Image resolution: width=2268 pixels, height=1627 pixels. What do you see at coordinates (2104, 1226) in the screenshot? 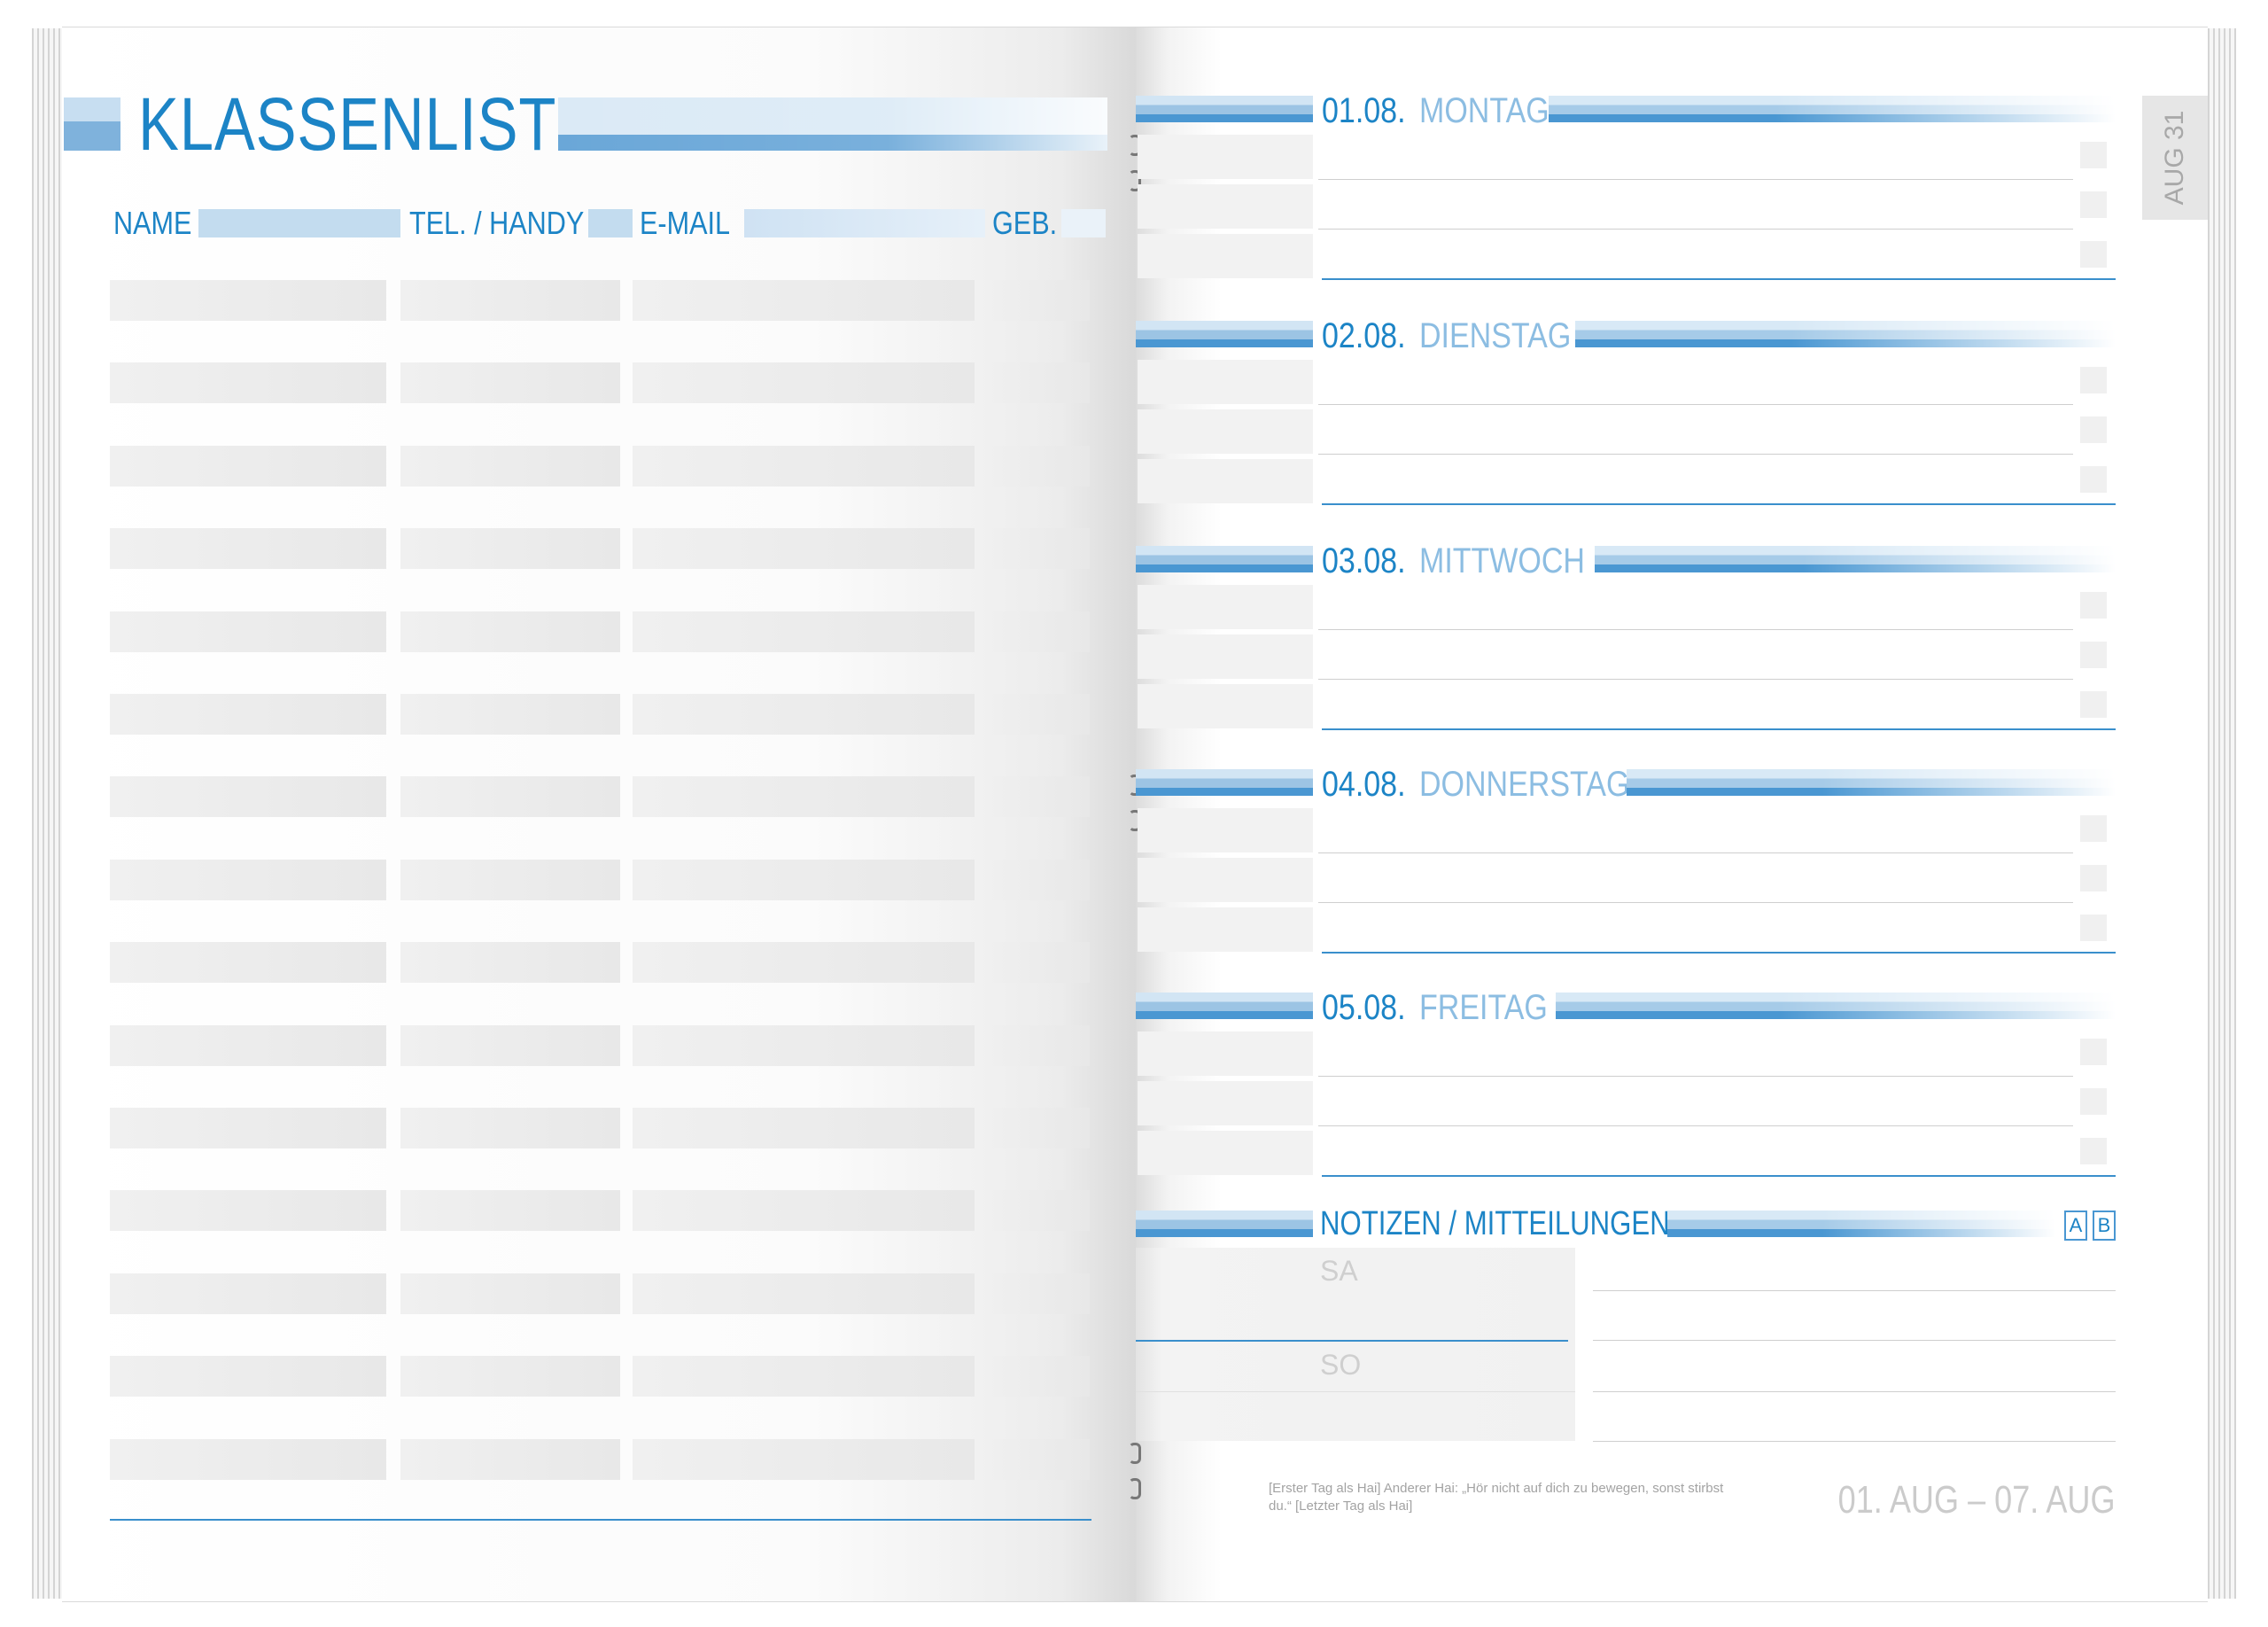
I see `notes-b-box: B` at bounding box center [2104, 1226].